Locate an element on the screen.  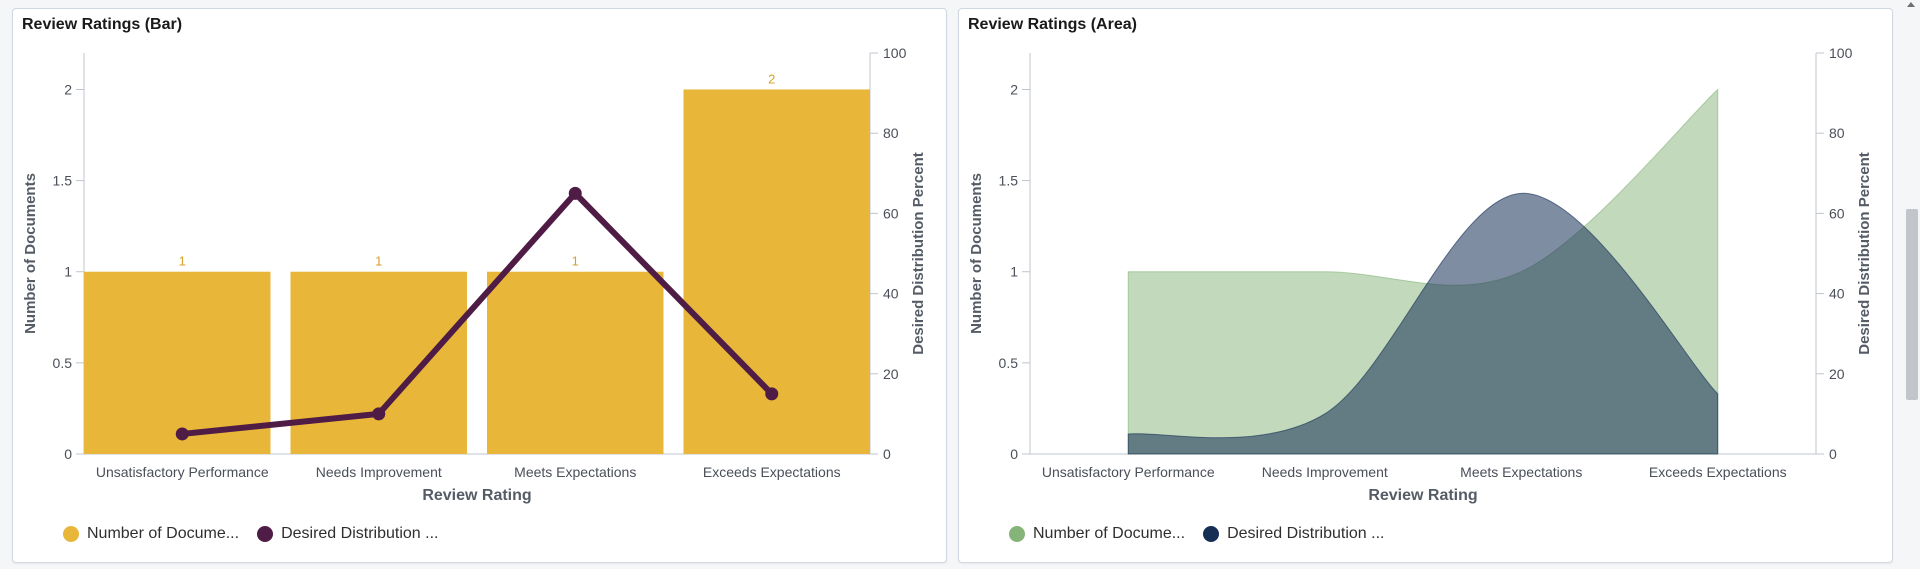
page-scrollbar is located at coordinates (1910, 284).